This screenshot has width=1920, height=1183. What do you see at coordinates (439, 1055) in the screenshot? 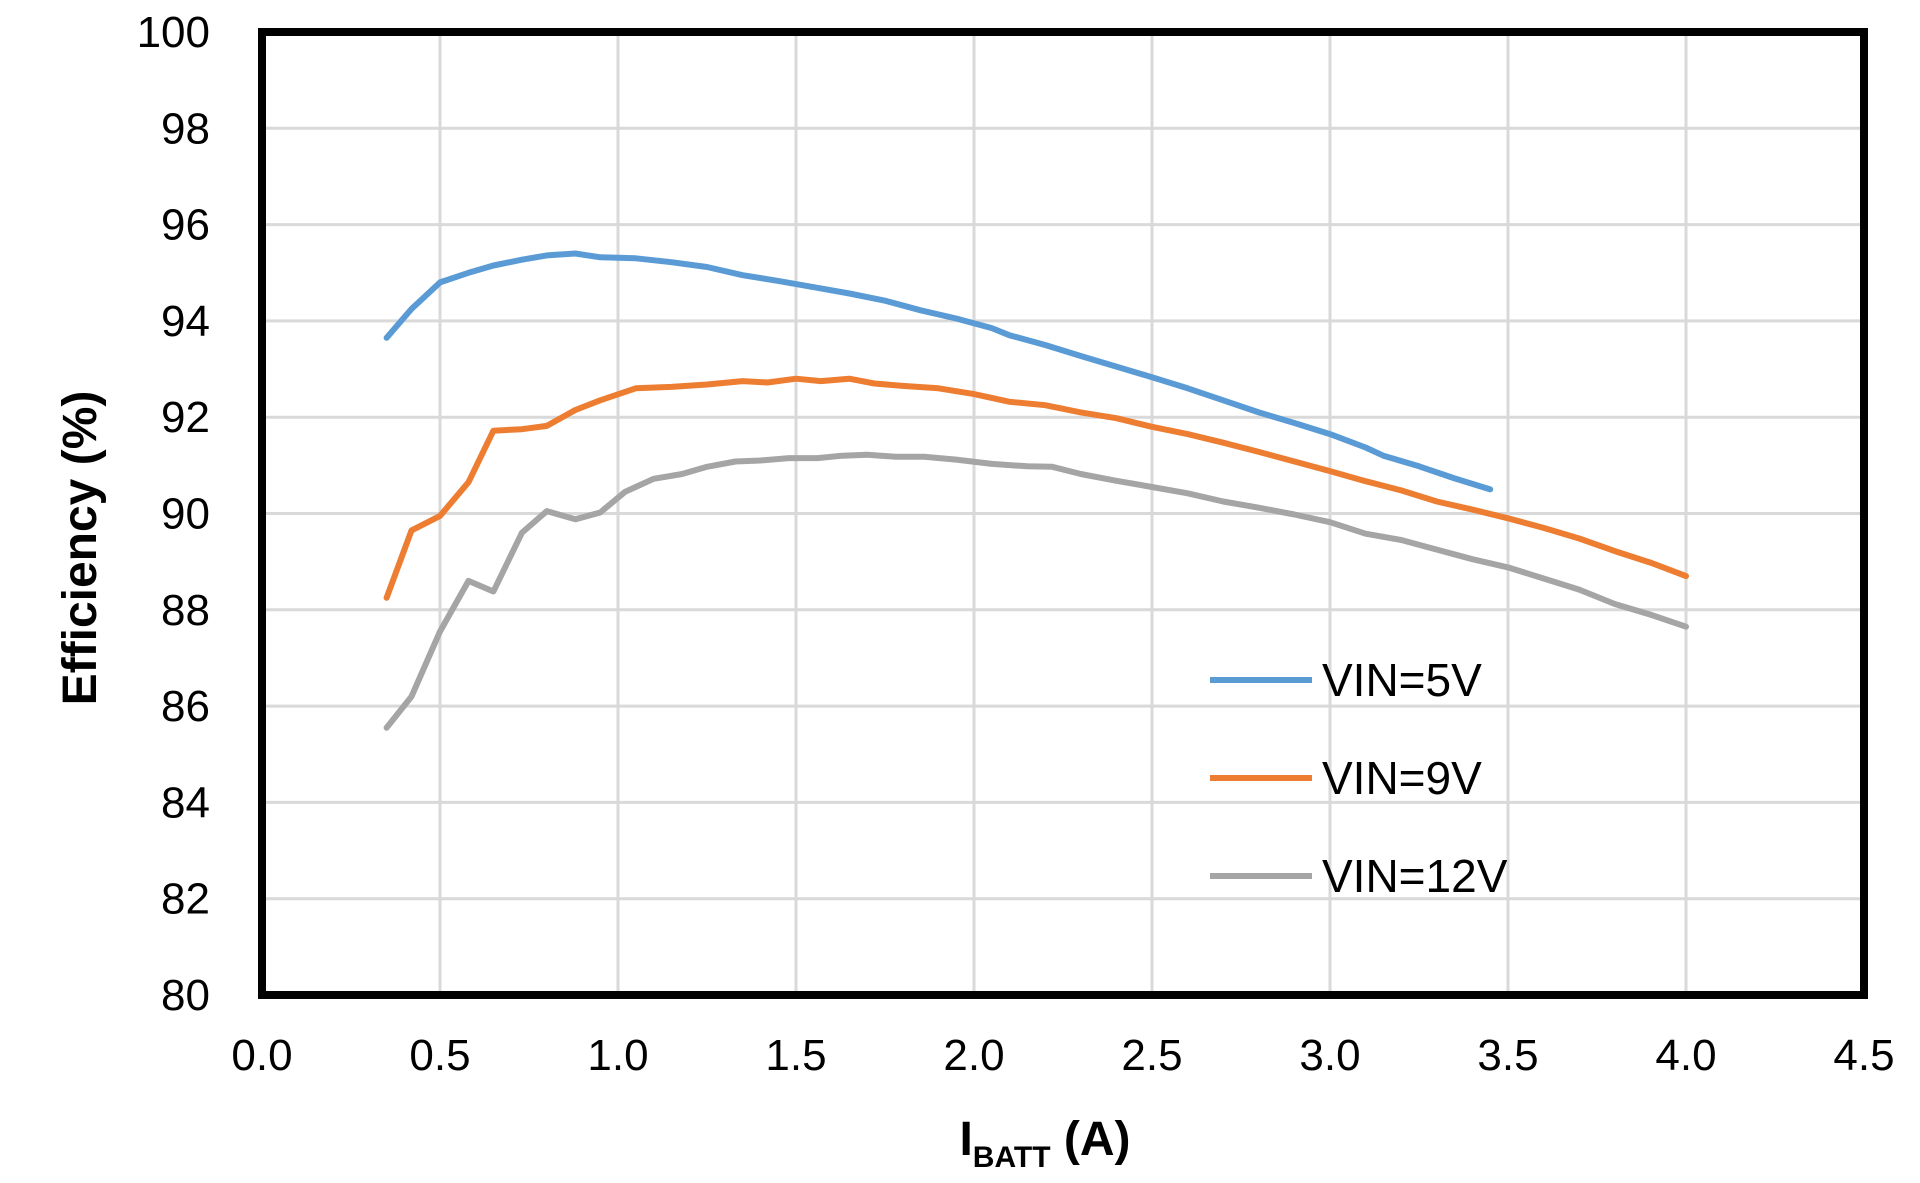
I see `x-tick-label: 0.5` at bounding box center [439, 1055].